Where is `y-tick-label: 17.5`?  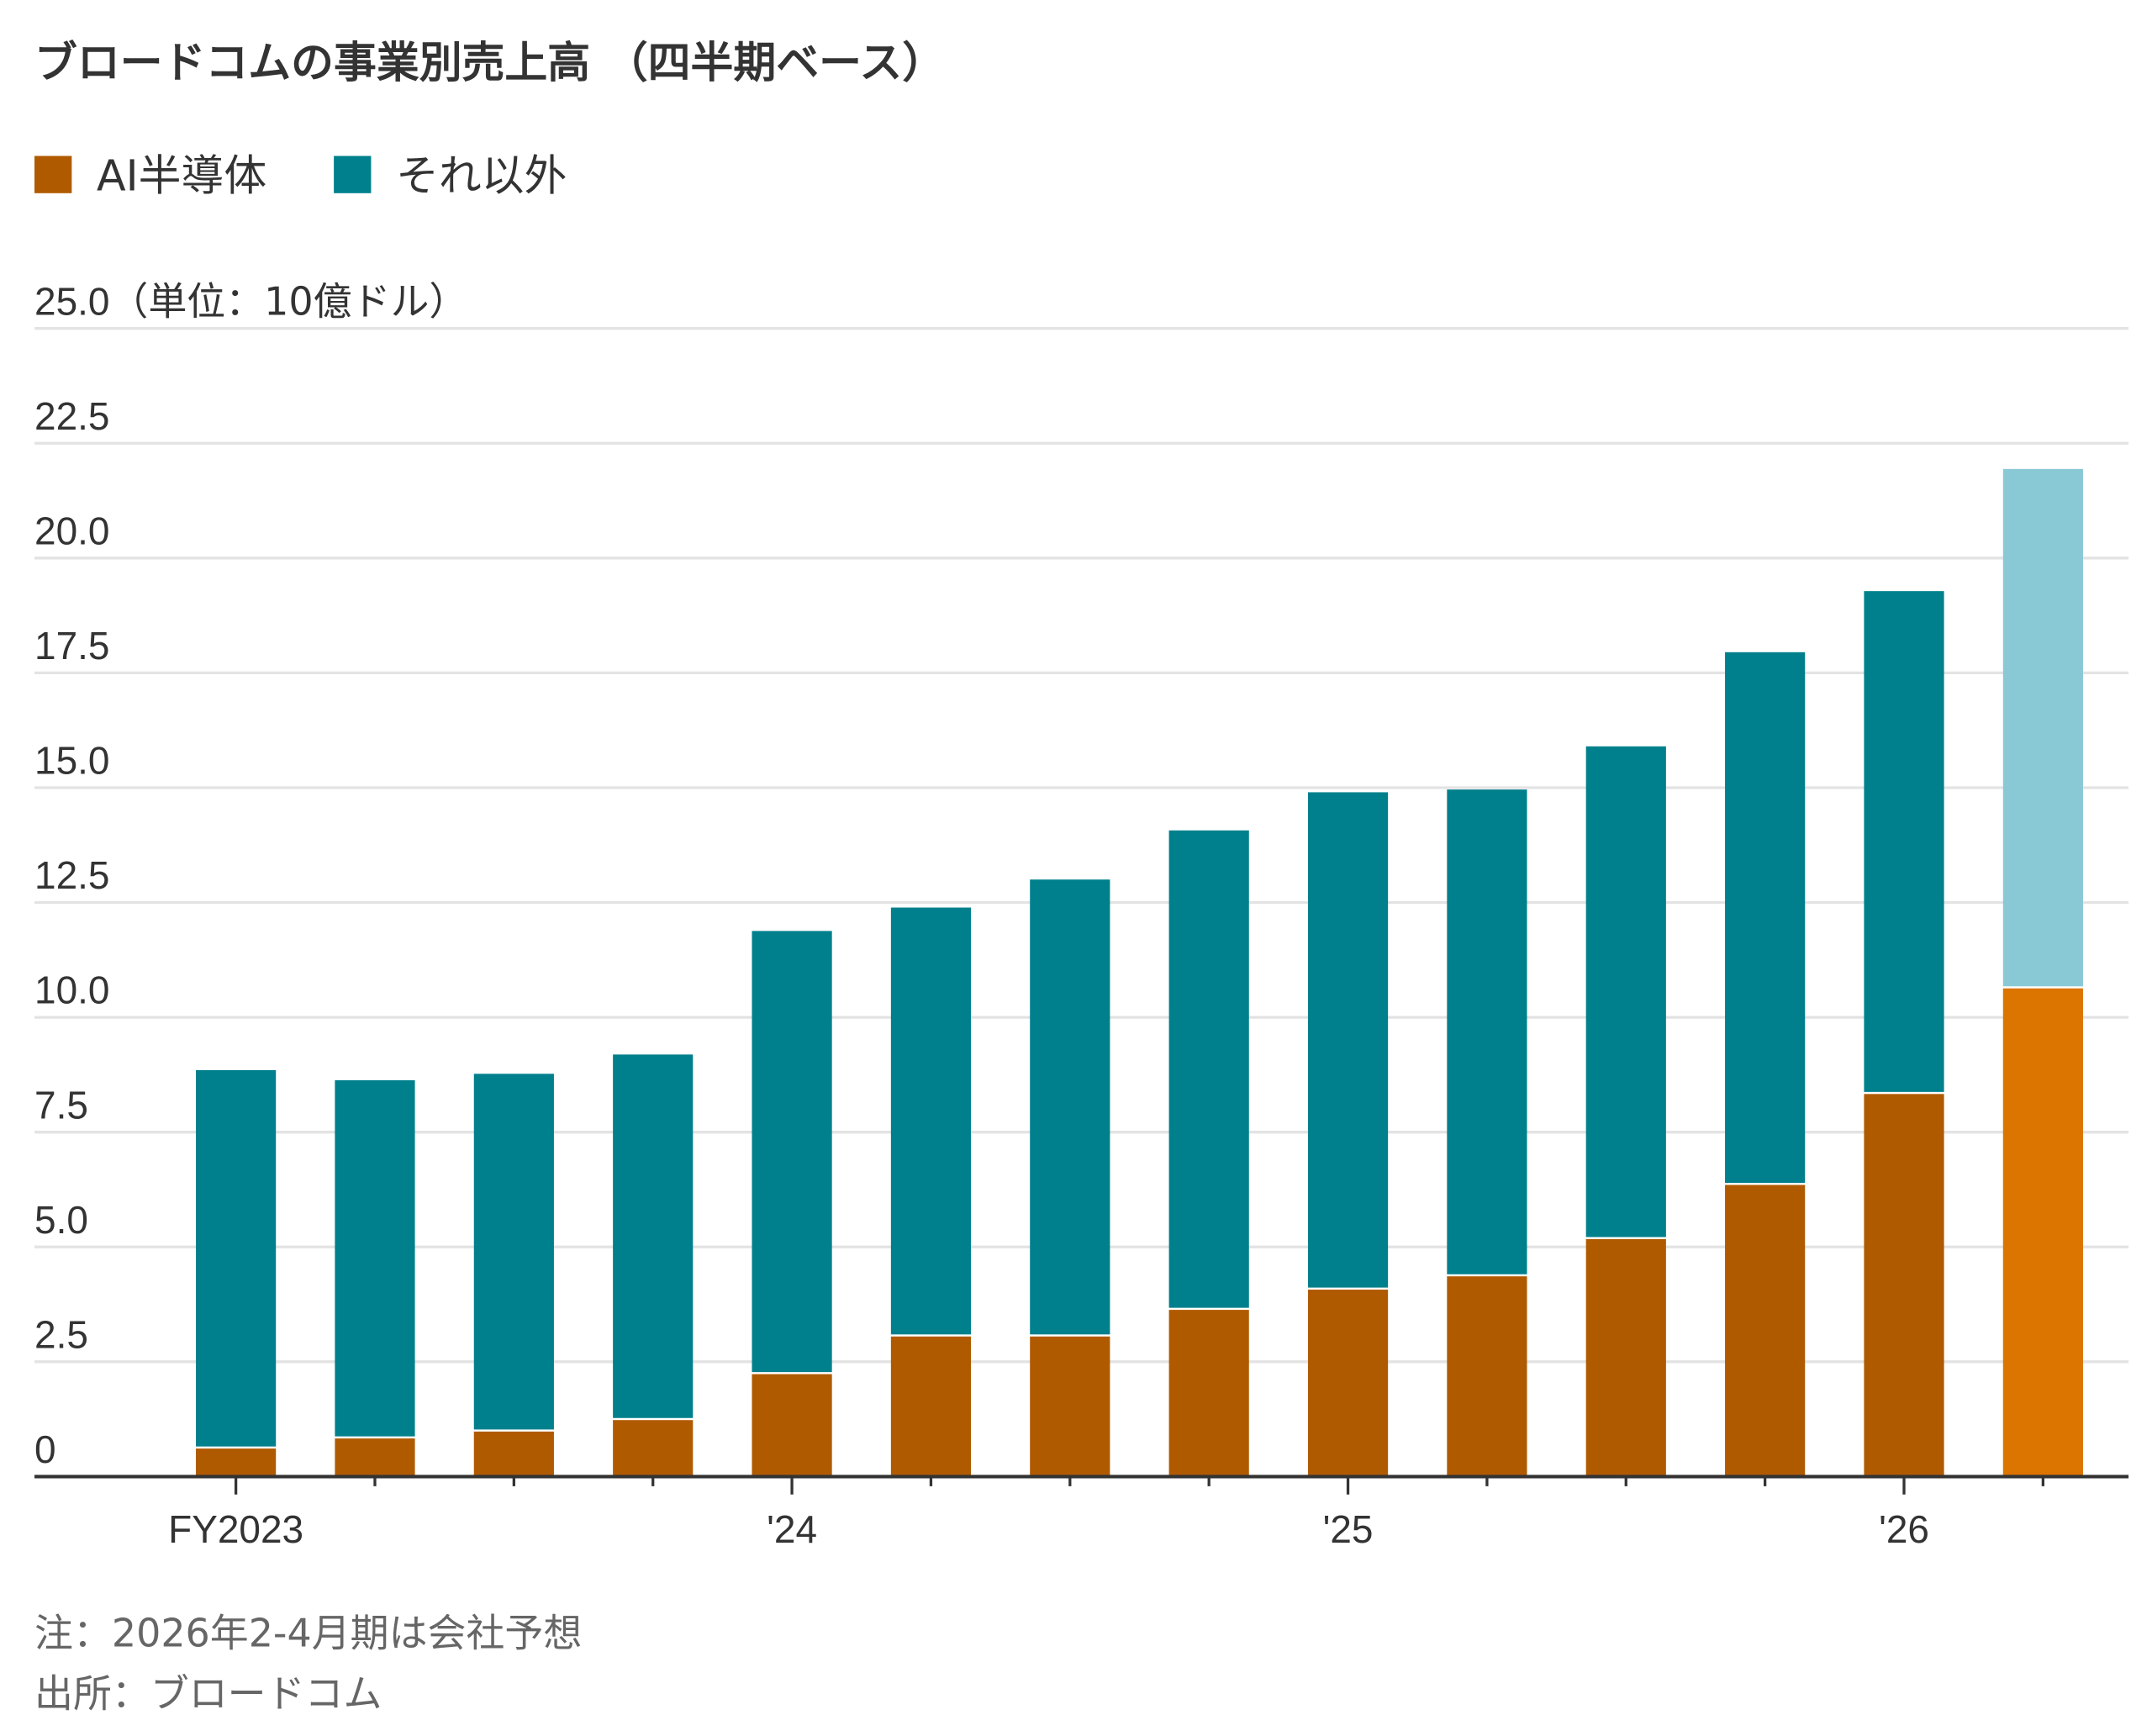 y-tick-label: 17.5 is located at coordinates (71, 645).